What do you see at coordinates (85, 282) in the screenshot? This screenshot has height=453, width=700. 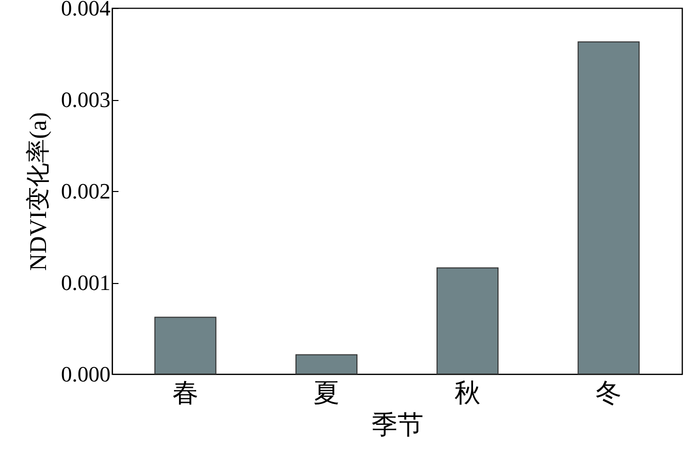 I see `y-tick-label: 0.001` at bounding box center [85, 282].